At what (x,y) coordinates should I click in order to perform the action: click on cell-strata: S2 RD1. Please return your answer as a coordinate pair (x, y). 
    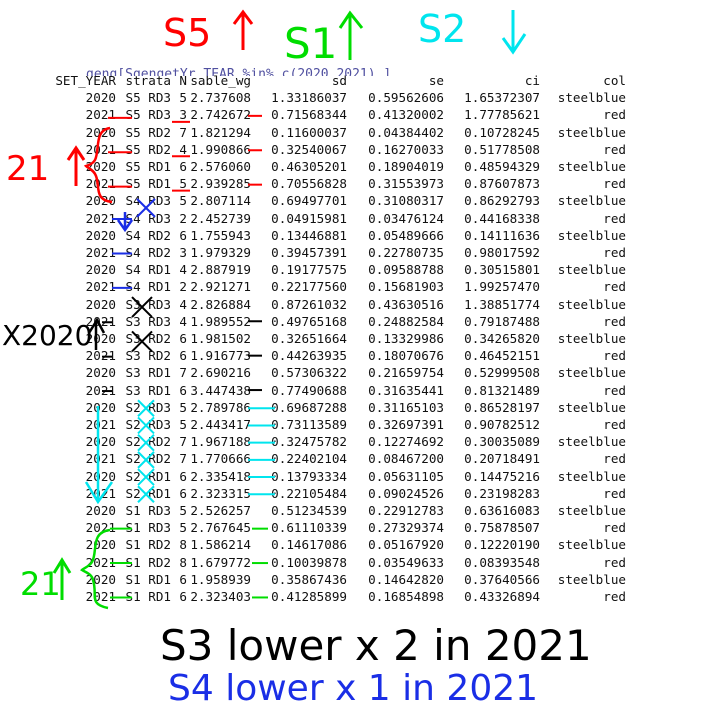
    Looking at the image, I should click on (148, 493).